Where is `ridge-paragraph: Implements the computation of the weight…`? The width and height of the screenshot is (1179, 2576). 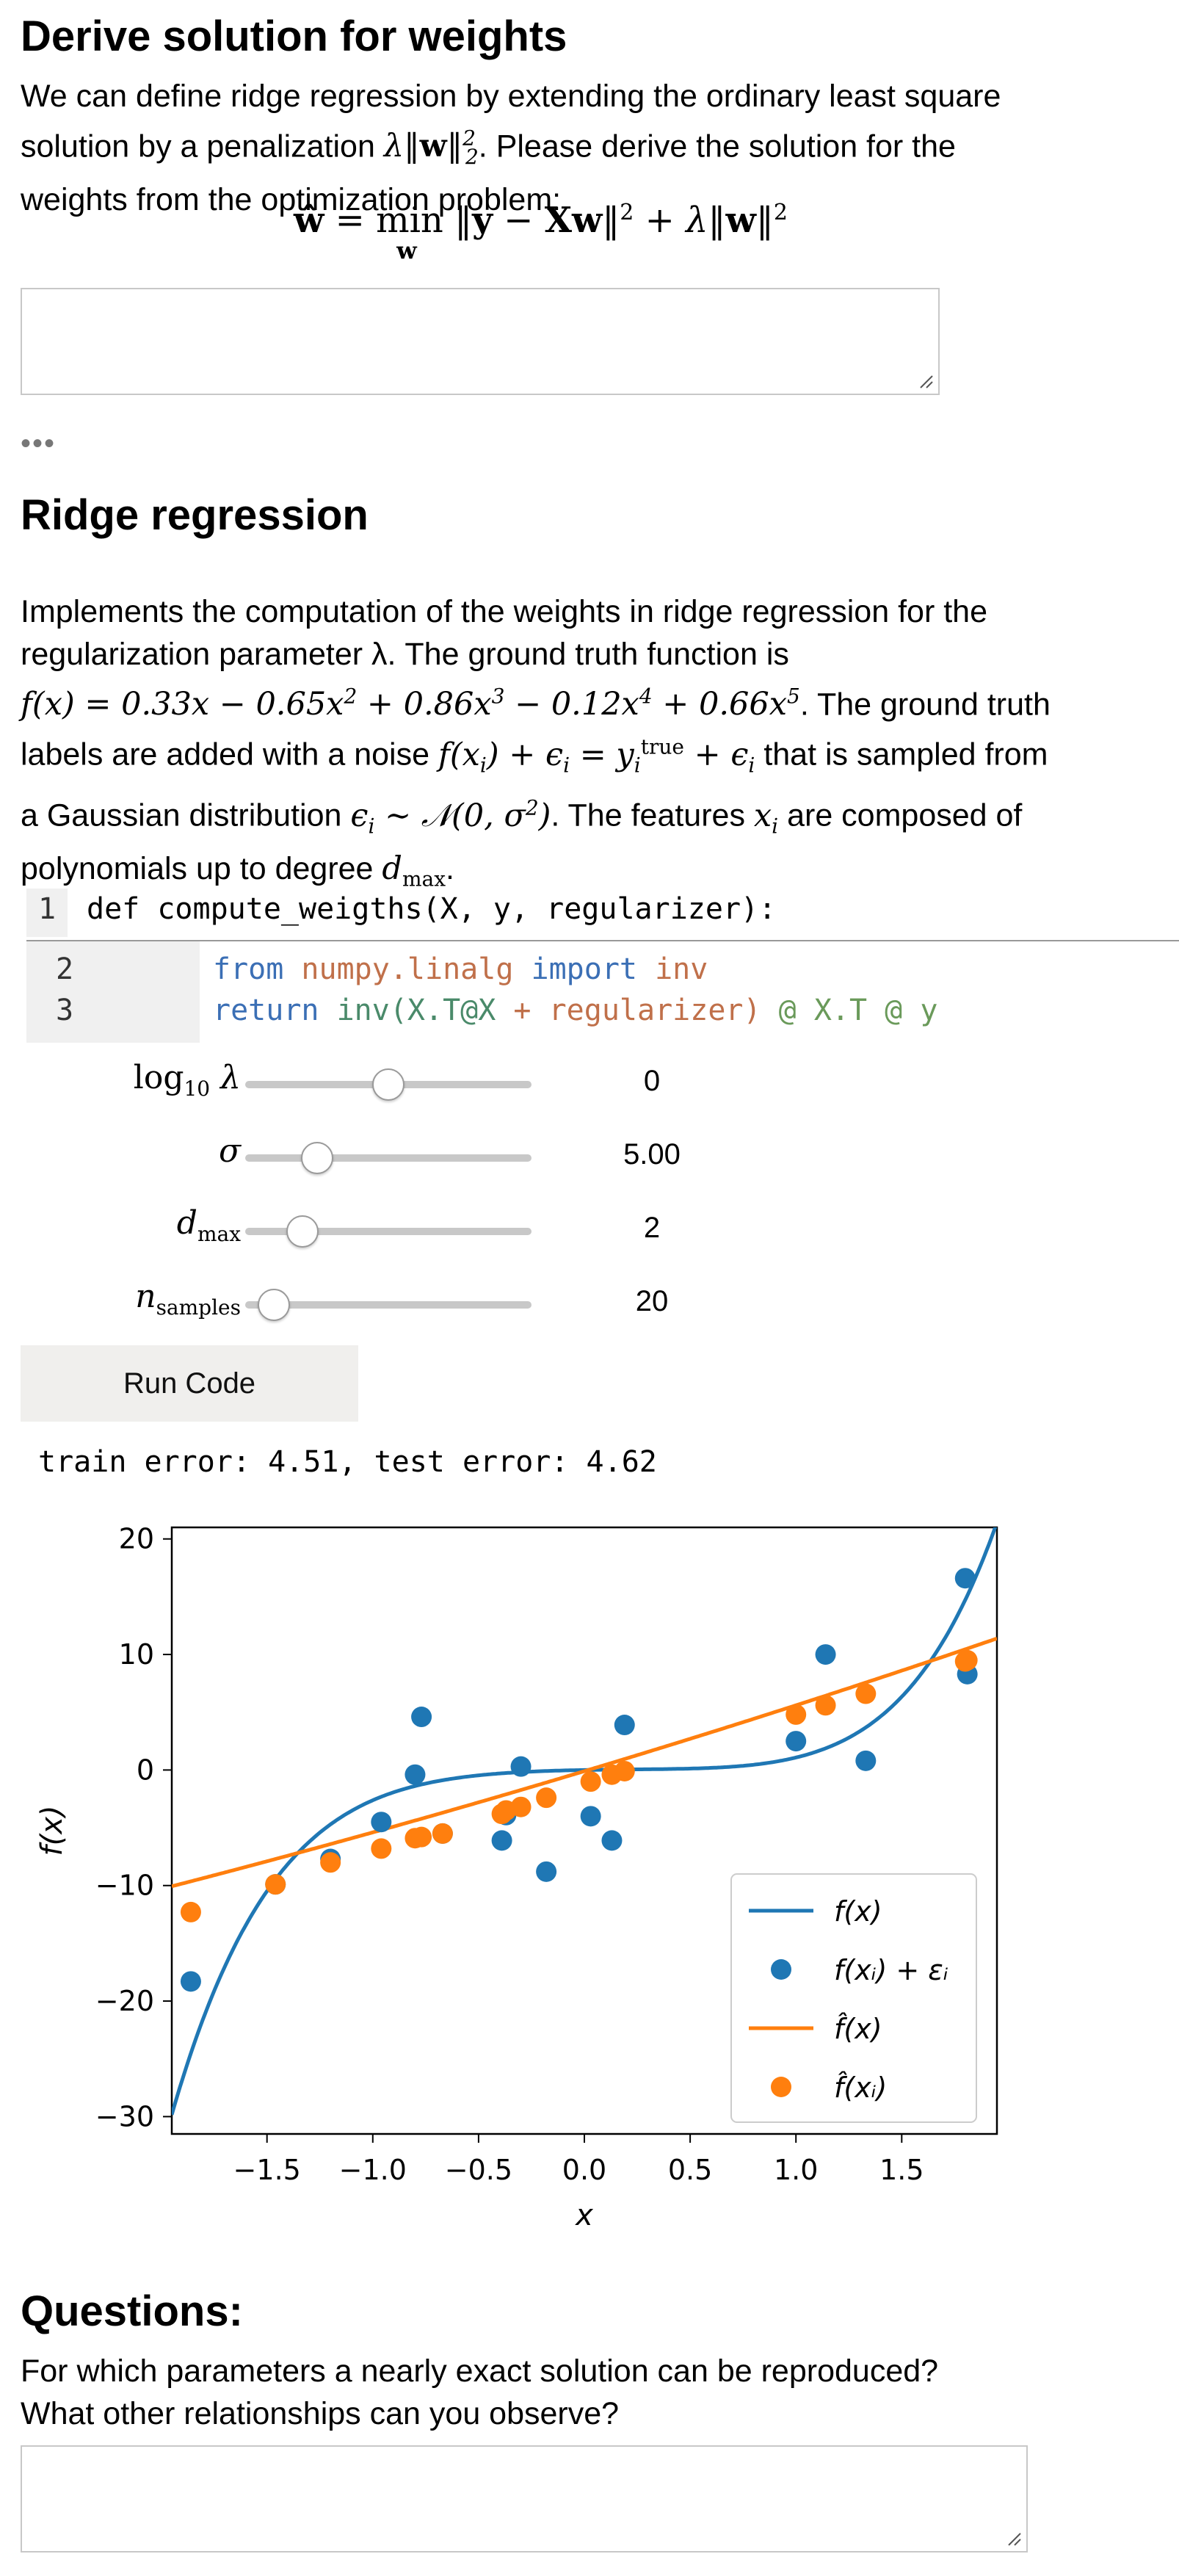 ridge-paragraph: Implements the computation of the weight… is located at coordinates (597, 745).